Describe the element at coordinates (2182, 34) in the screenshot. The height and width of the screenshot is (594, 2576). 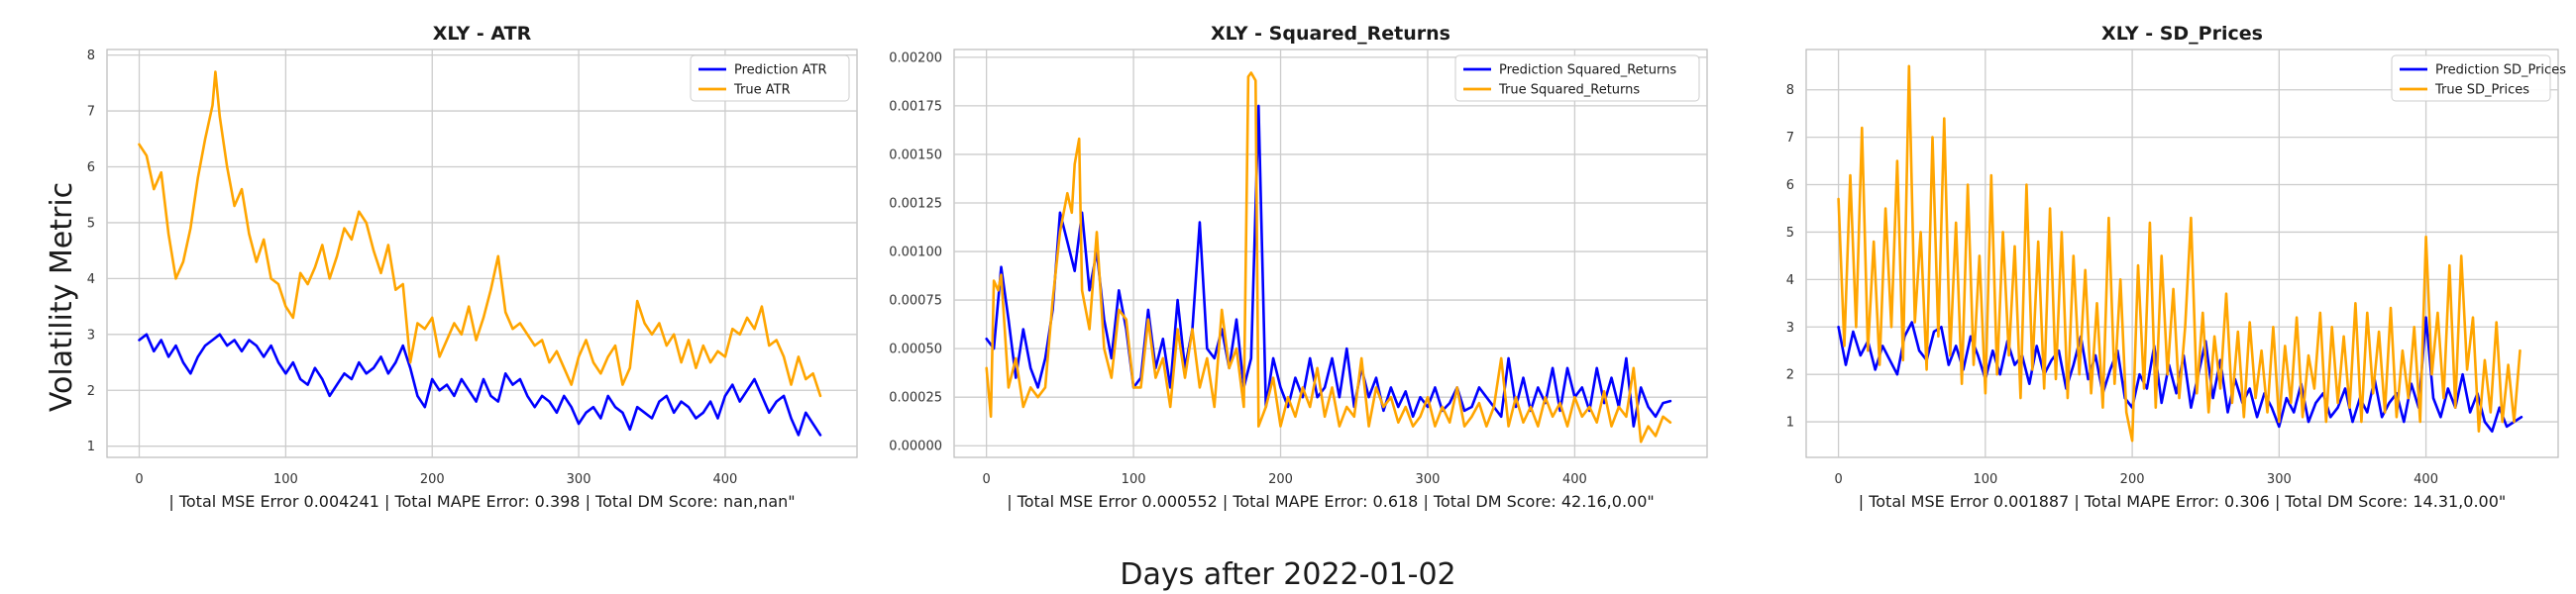
I see `subplot-title: XLY - SD_Prices` at that location.